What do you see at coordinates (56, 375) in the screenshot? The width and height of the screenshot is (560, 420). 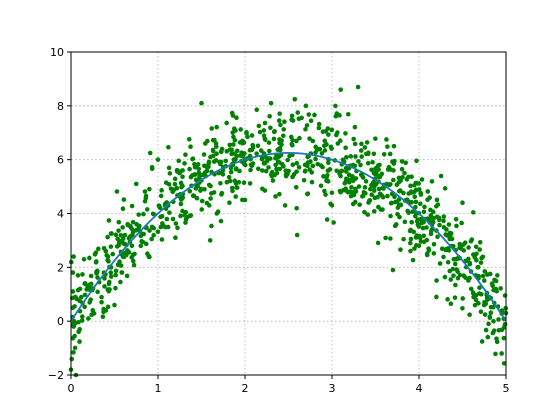 I see `y-tick-label: −2` at bounding box center [56, 375].